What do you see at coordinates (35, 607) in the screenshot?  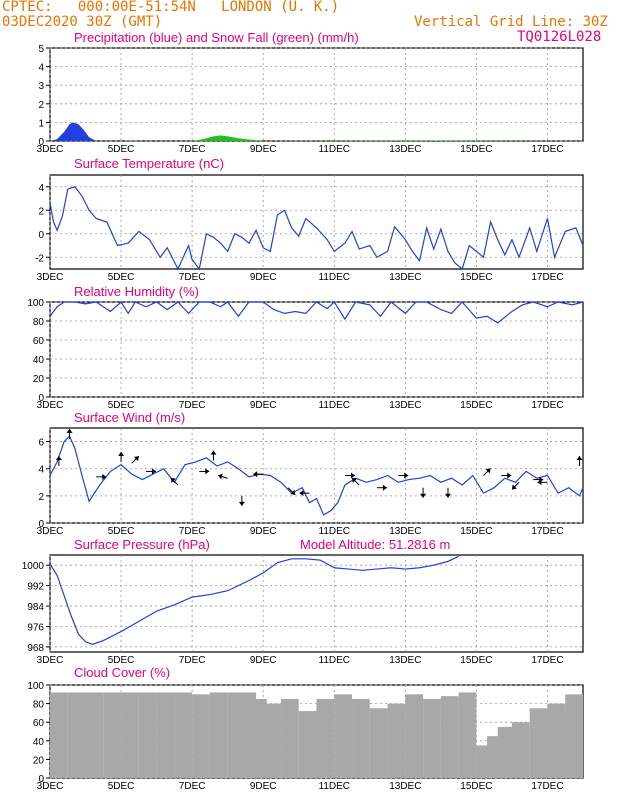 I see `y-tick-label: 984` at bounding box center [35, 607].